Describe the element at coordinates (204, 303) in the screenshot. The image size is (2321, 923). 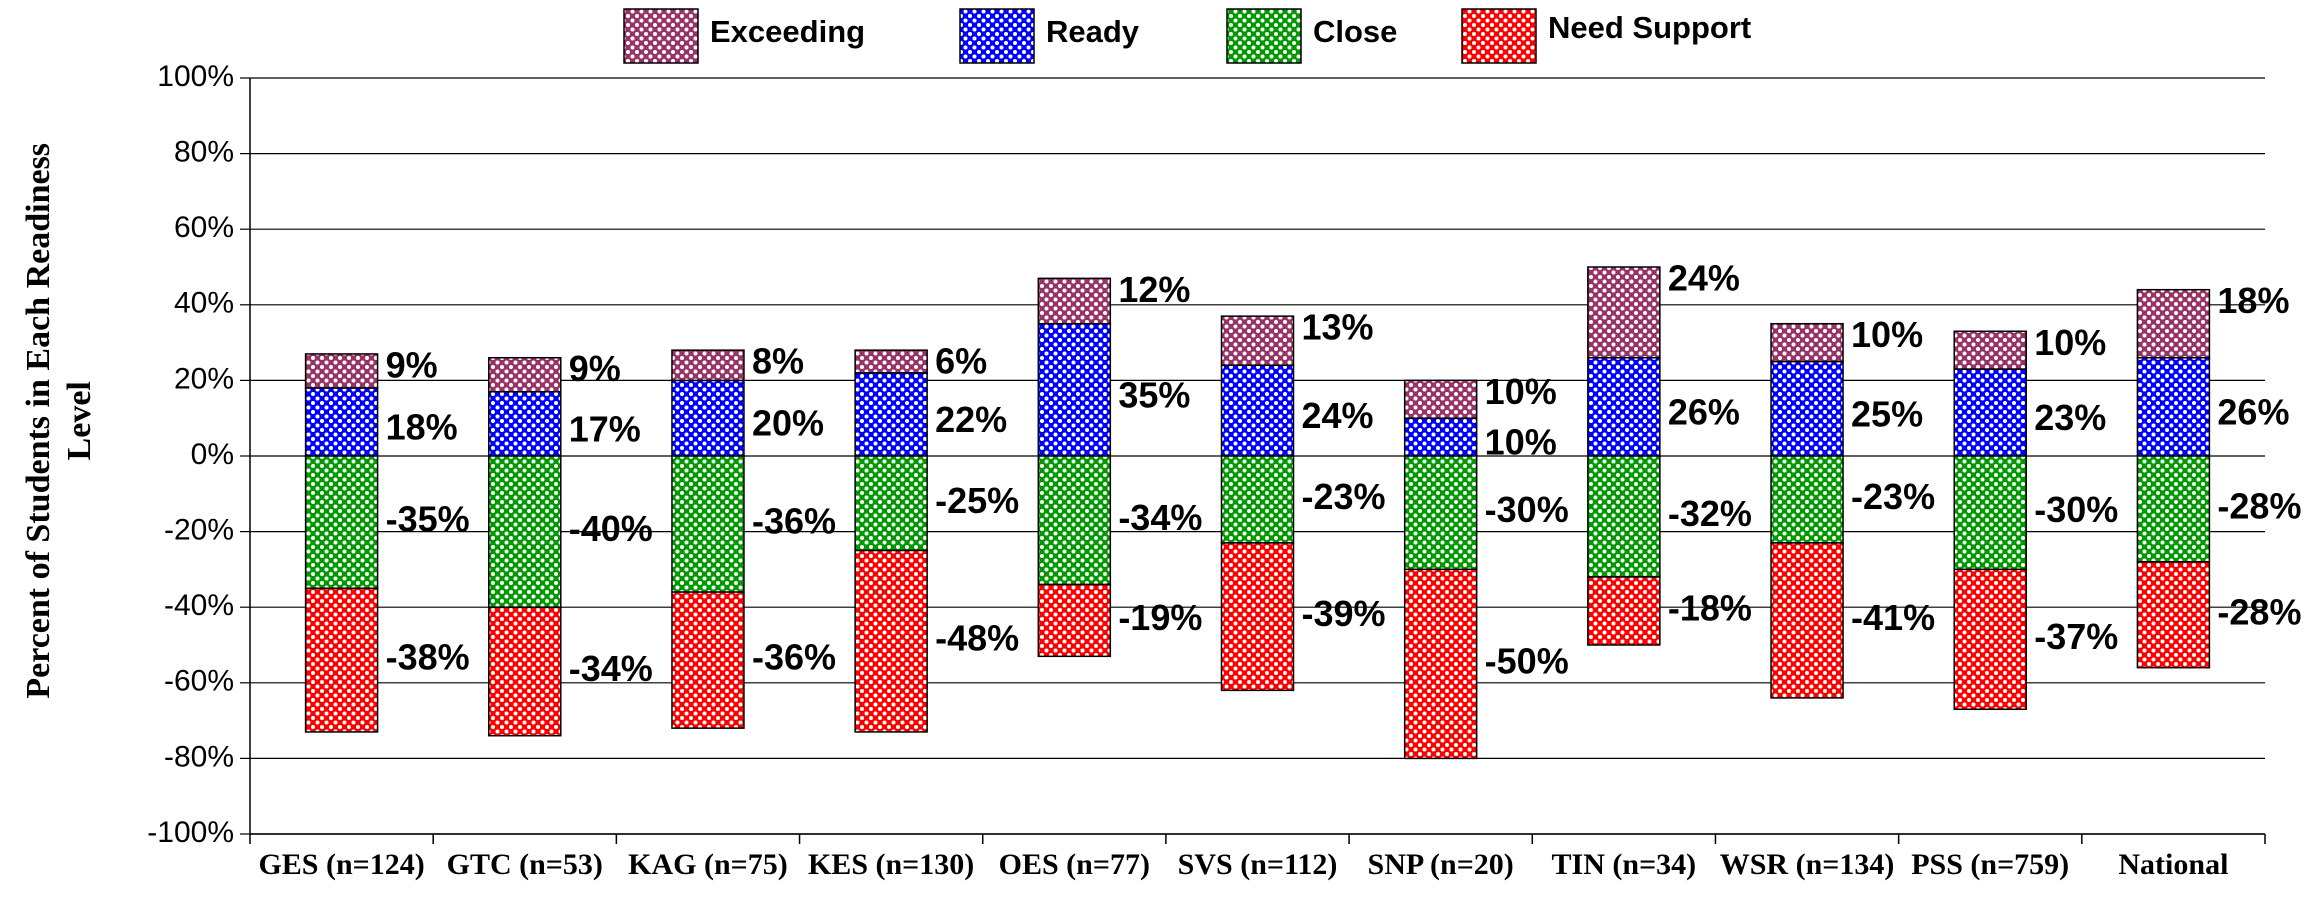
I see `y-tick-label: 40%` at that location.